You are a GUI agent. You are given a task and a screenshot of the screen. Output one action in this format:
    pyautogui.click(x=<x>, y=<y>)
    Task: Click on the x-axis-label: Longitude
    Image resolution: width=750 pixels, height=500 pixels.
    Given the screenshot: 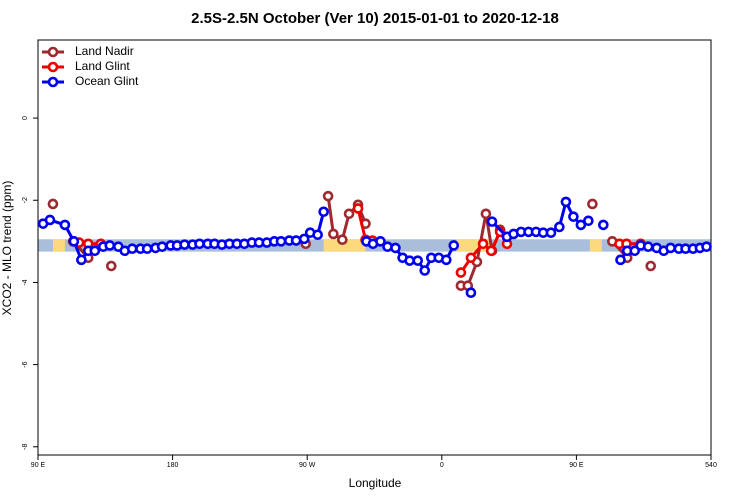 What is the action you would take?
    pyautogui.click(x=375, y=483)
    